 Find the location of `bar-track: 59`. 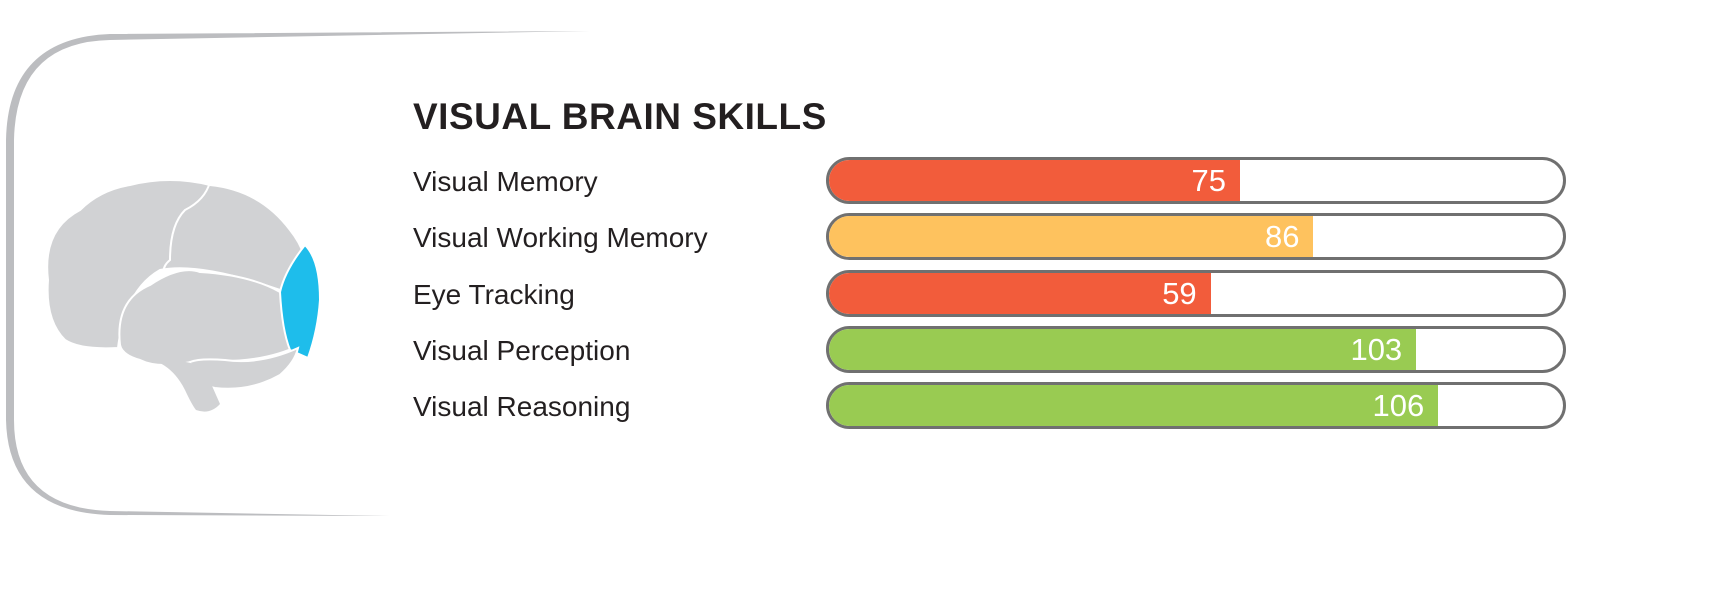

bar-track: 59 is located at coordinates (1196, 293).